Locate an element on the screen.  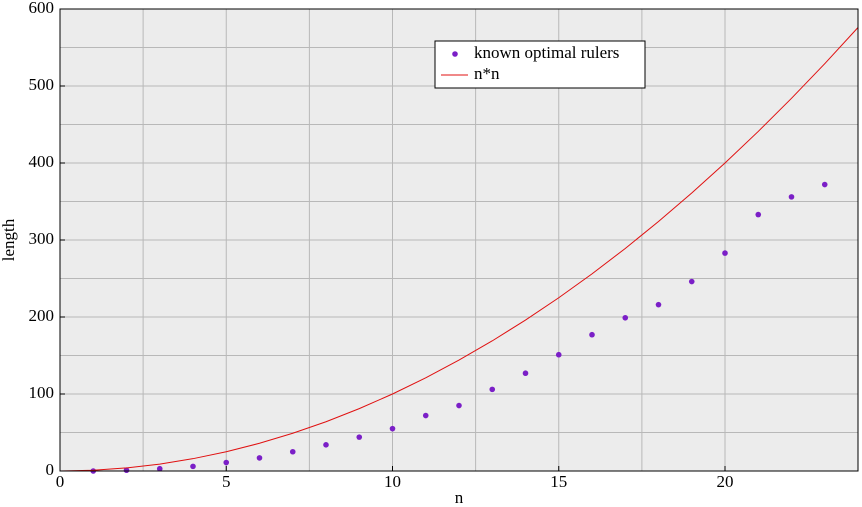
x-tick-label: 15 is located at coordinates (558, 481).